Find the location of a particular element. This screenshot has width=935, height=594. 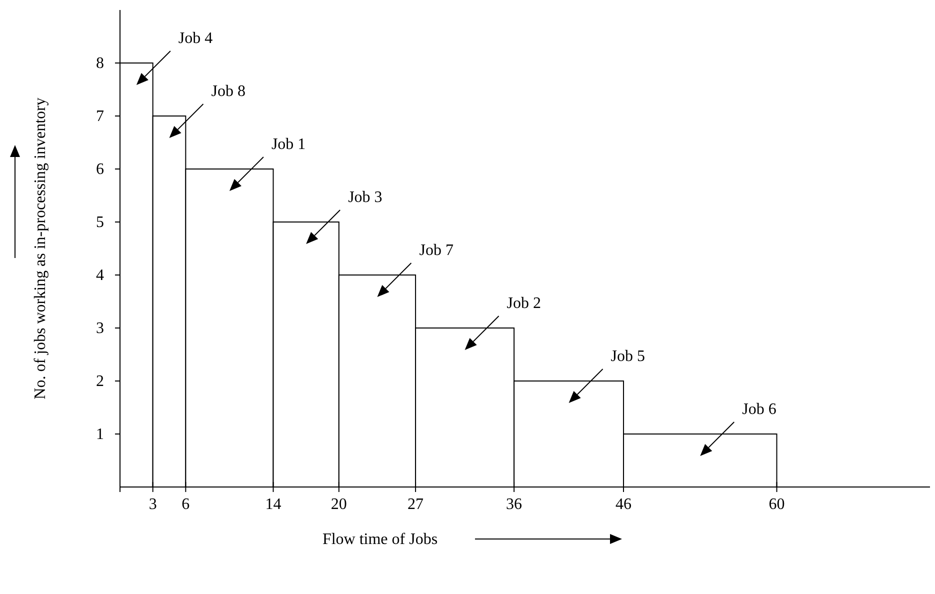

x-tick-label: 60 is located at coordinates (776, 504).